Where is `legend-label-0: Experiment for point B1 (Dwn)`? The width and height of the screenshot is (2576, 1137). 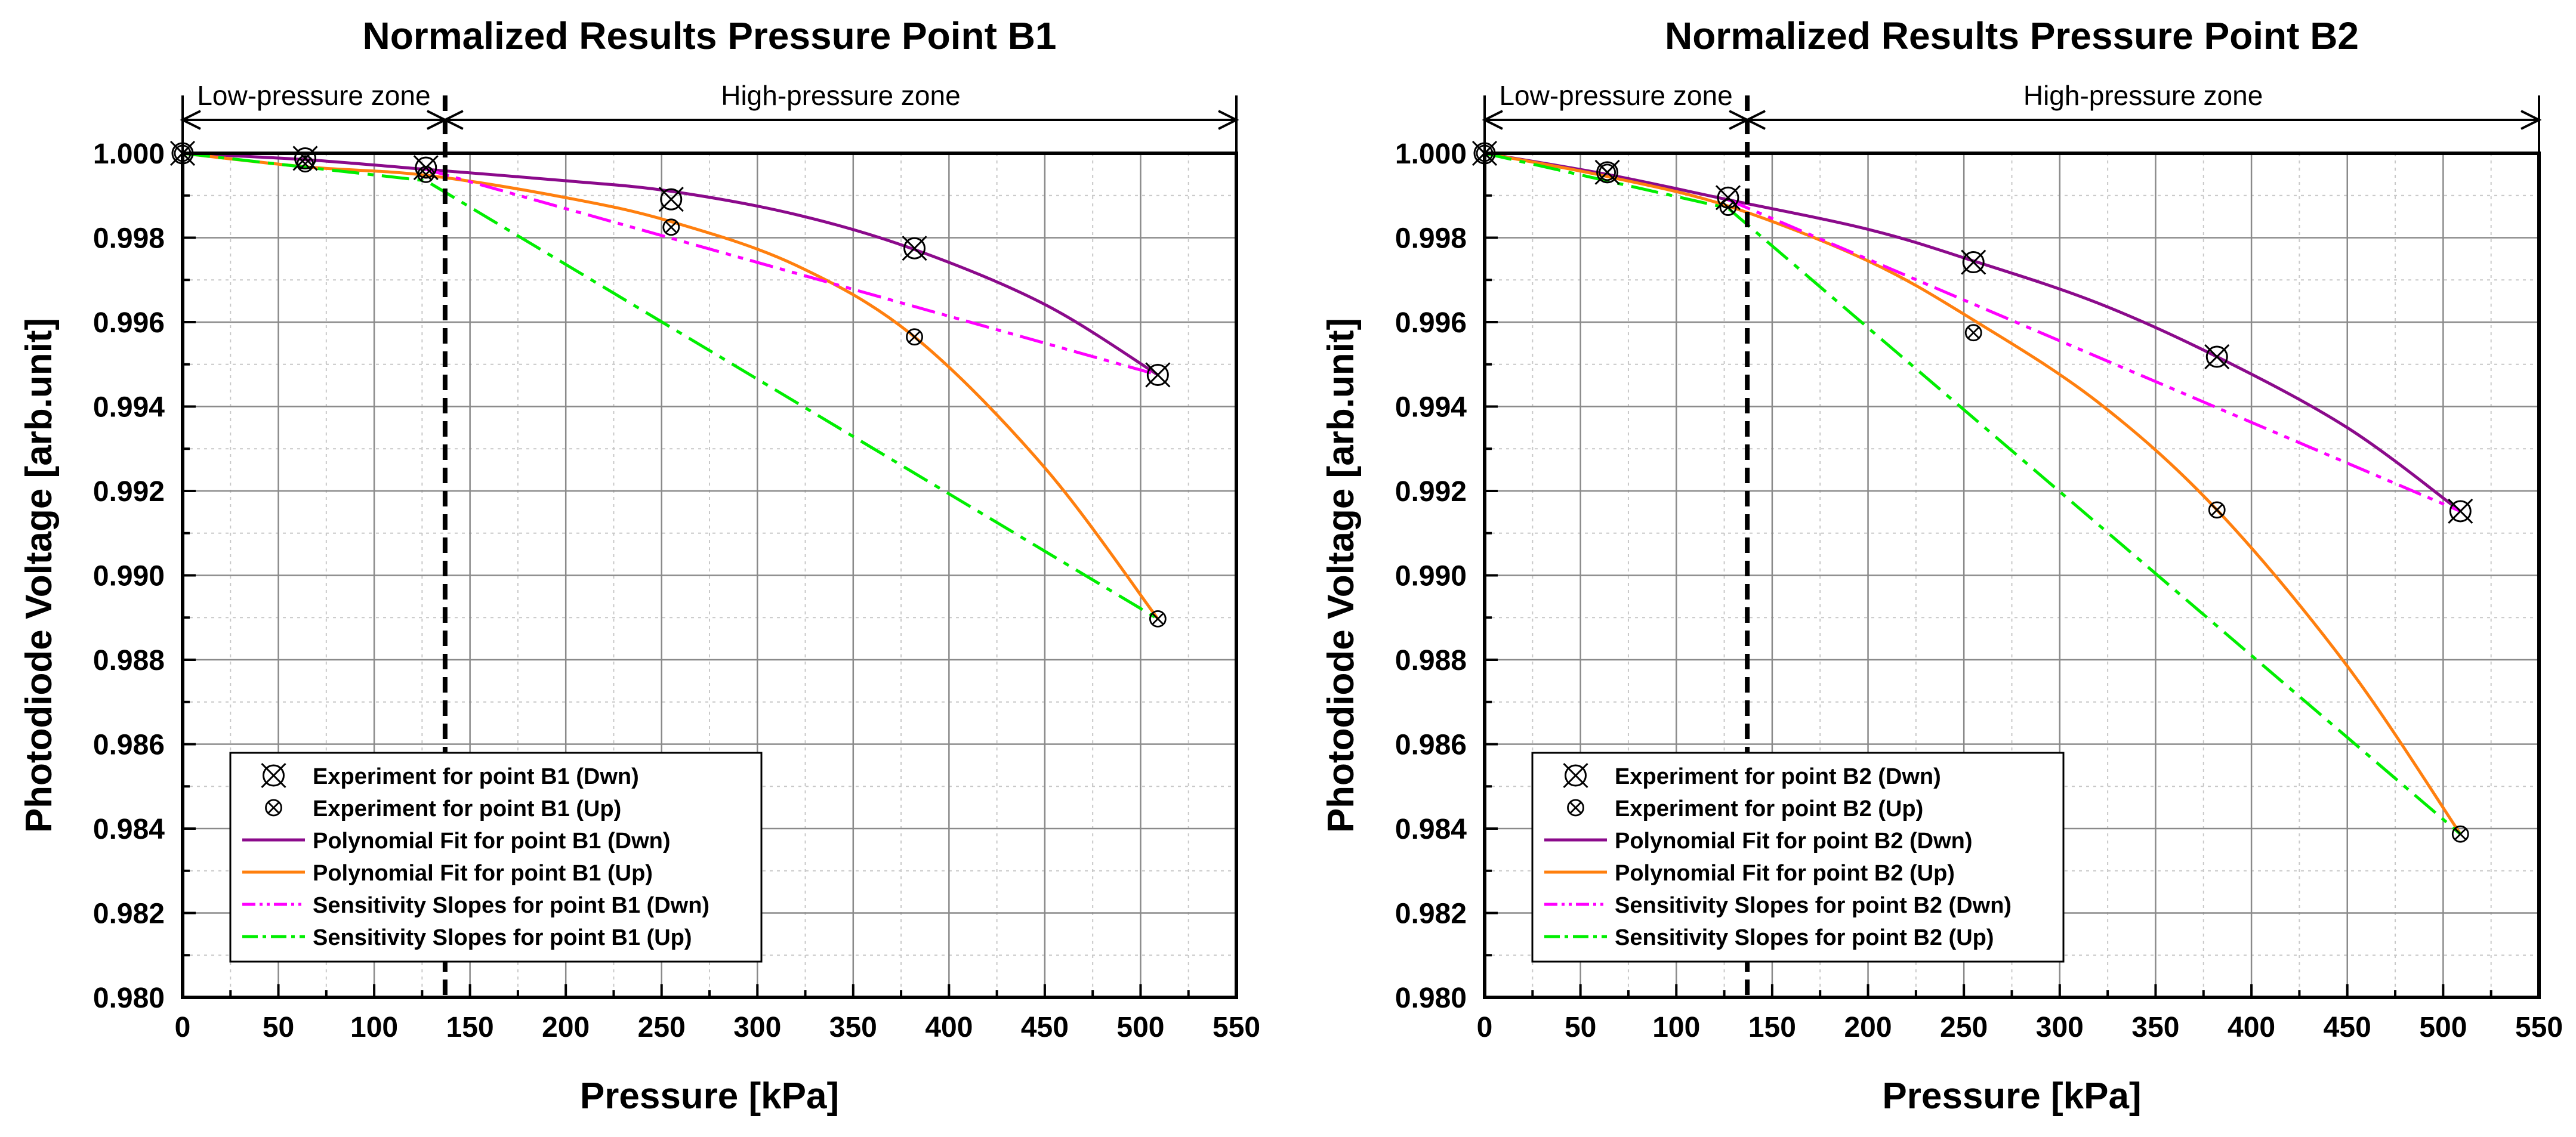
legend-label-0: Experiment for point B1 (Dwn) is located at coordinates (476, 777).